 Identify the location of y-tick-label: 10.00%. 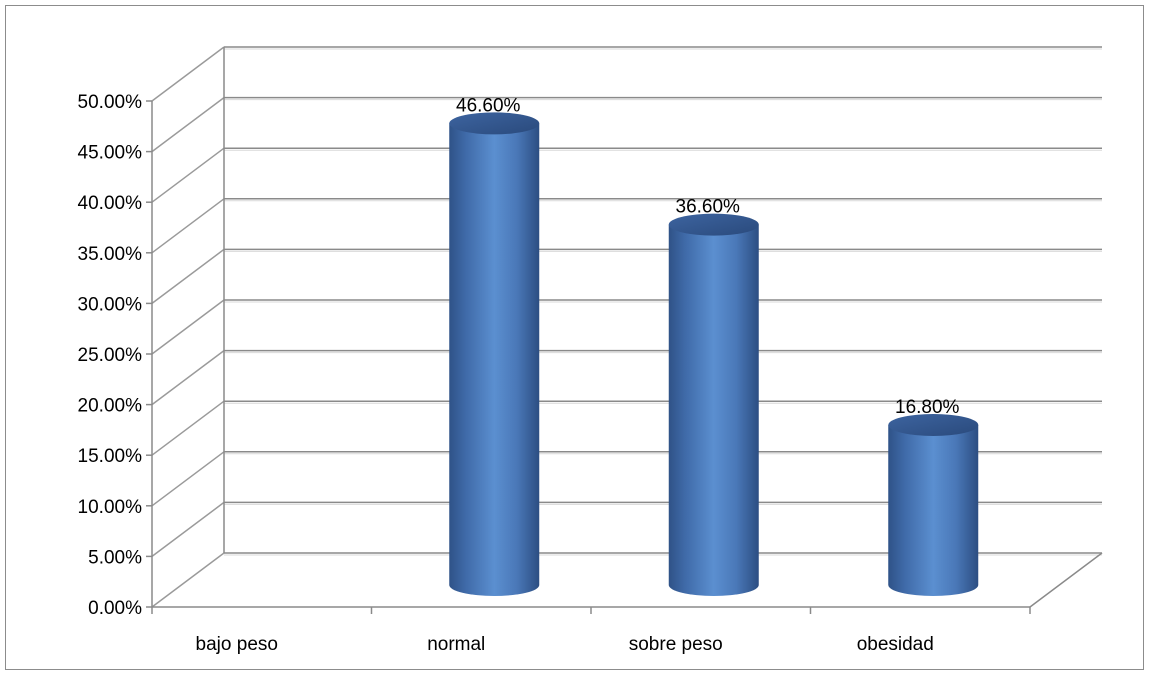
(110, 507).